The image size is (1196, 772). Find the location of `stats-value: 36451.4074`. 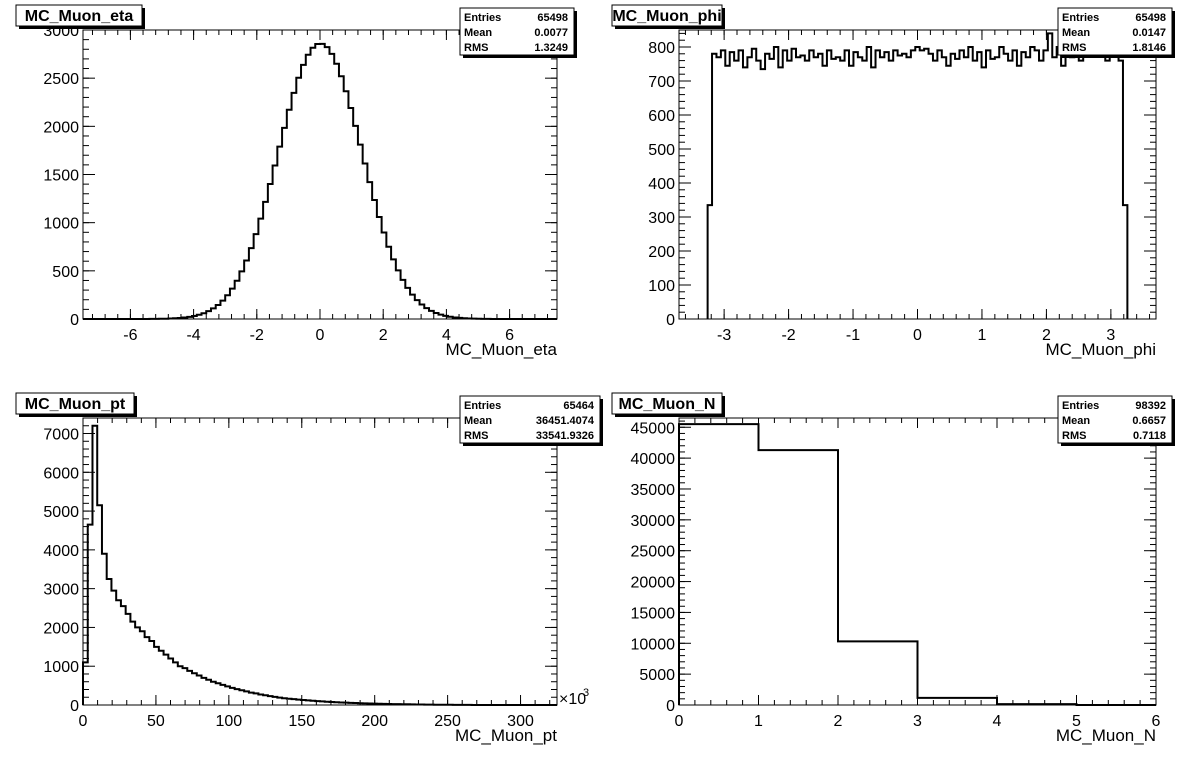

stats-value: 36451.4074 is located at coordinates (565, 421).